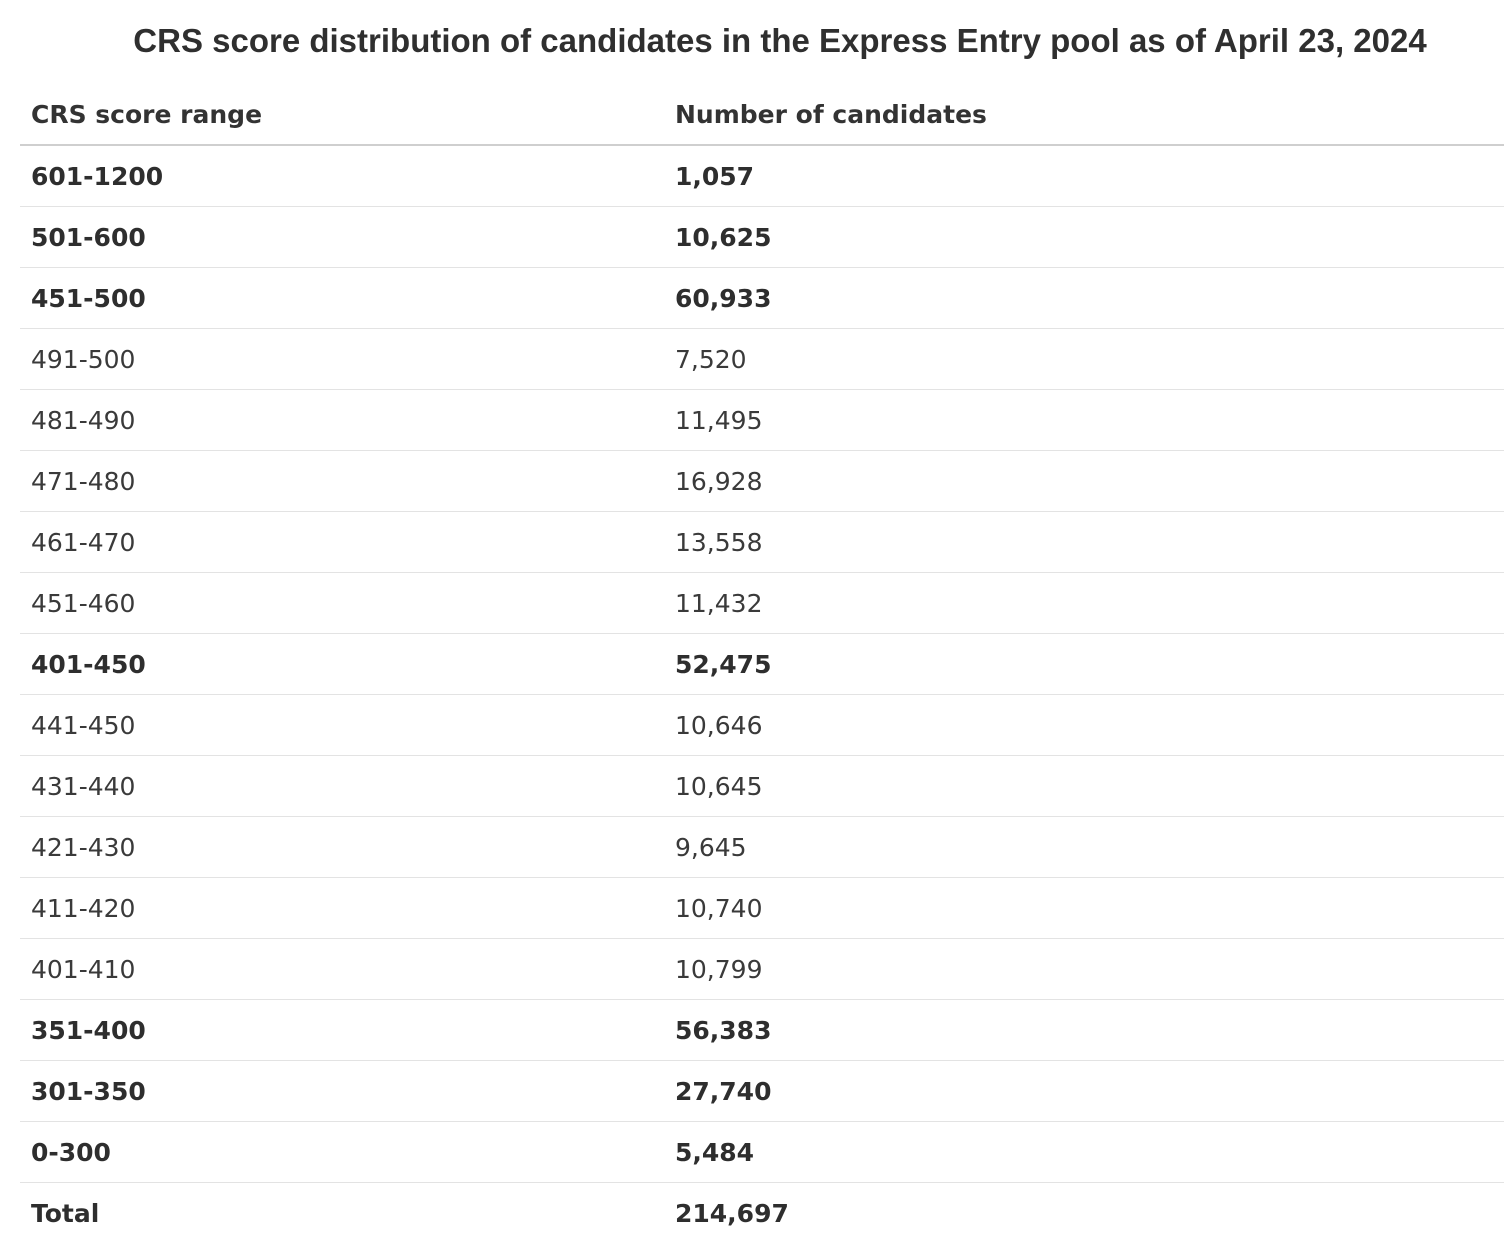  I want to click on cell-score-range: 491-500, so click(342, 359).